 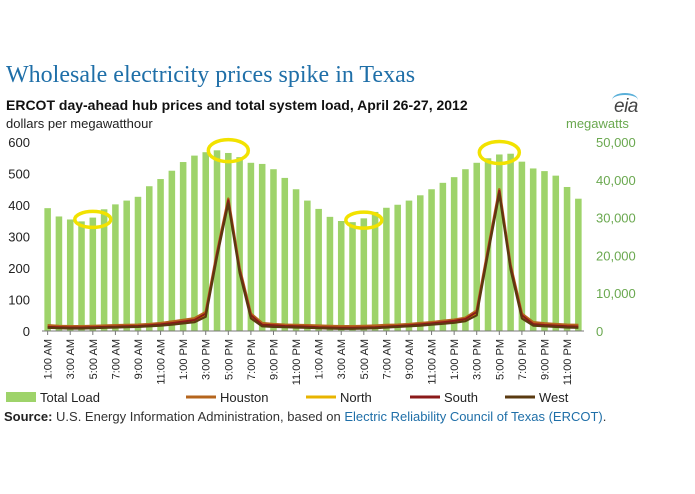 What do you see at coordinates (19, 205) in the screenshot?
I see `left-tick-label: 400` at bounding box center [19, 205].